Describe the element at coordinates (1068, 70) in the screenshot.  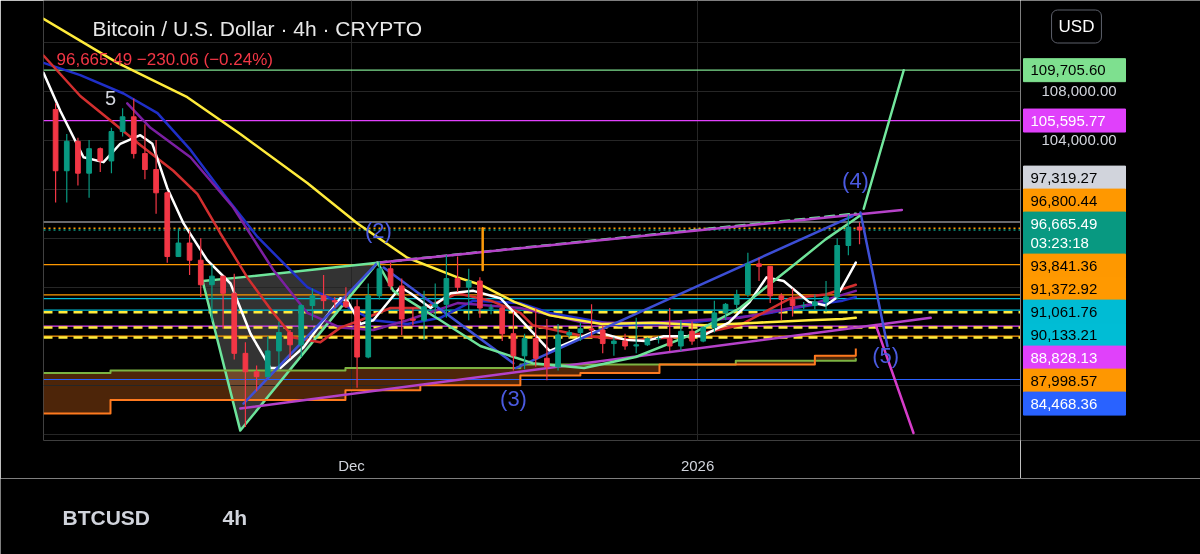
I see `ref-line-label: 109,705.60` at that location.